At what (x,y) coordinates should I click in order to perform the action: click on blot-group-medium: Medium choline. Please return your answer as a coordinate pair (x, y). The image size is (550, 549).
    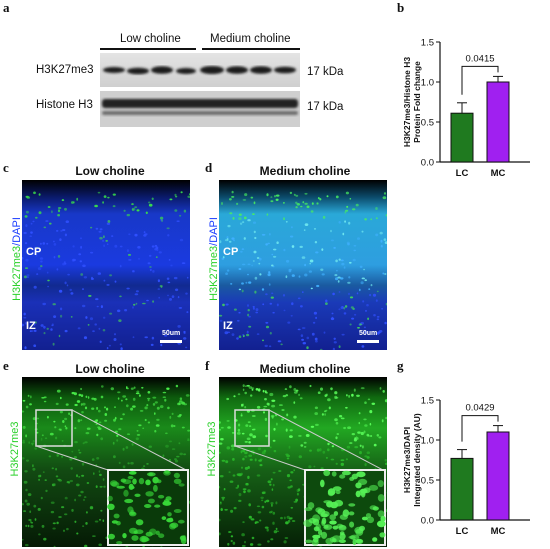
    Looking at the image, I should click on (250, 39).